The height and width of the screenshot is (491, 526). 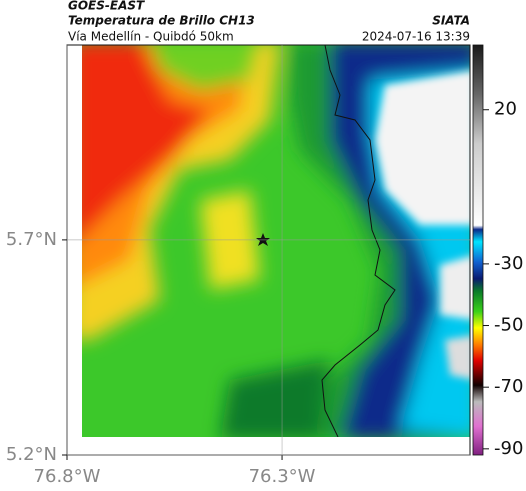 I want to click on x-tick-label: 76.3°W, so click(x=282, y=476).